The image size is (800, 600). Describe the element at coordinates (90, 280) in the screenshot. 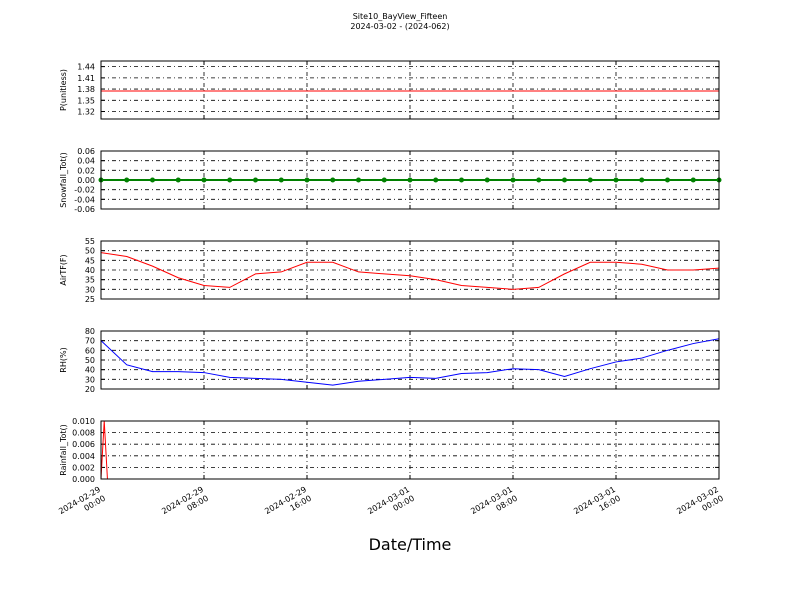

I see `y-tick-label: 35` at that location.